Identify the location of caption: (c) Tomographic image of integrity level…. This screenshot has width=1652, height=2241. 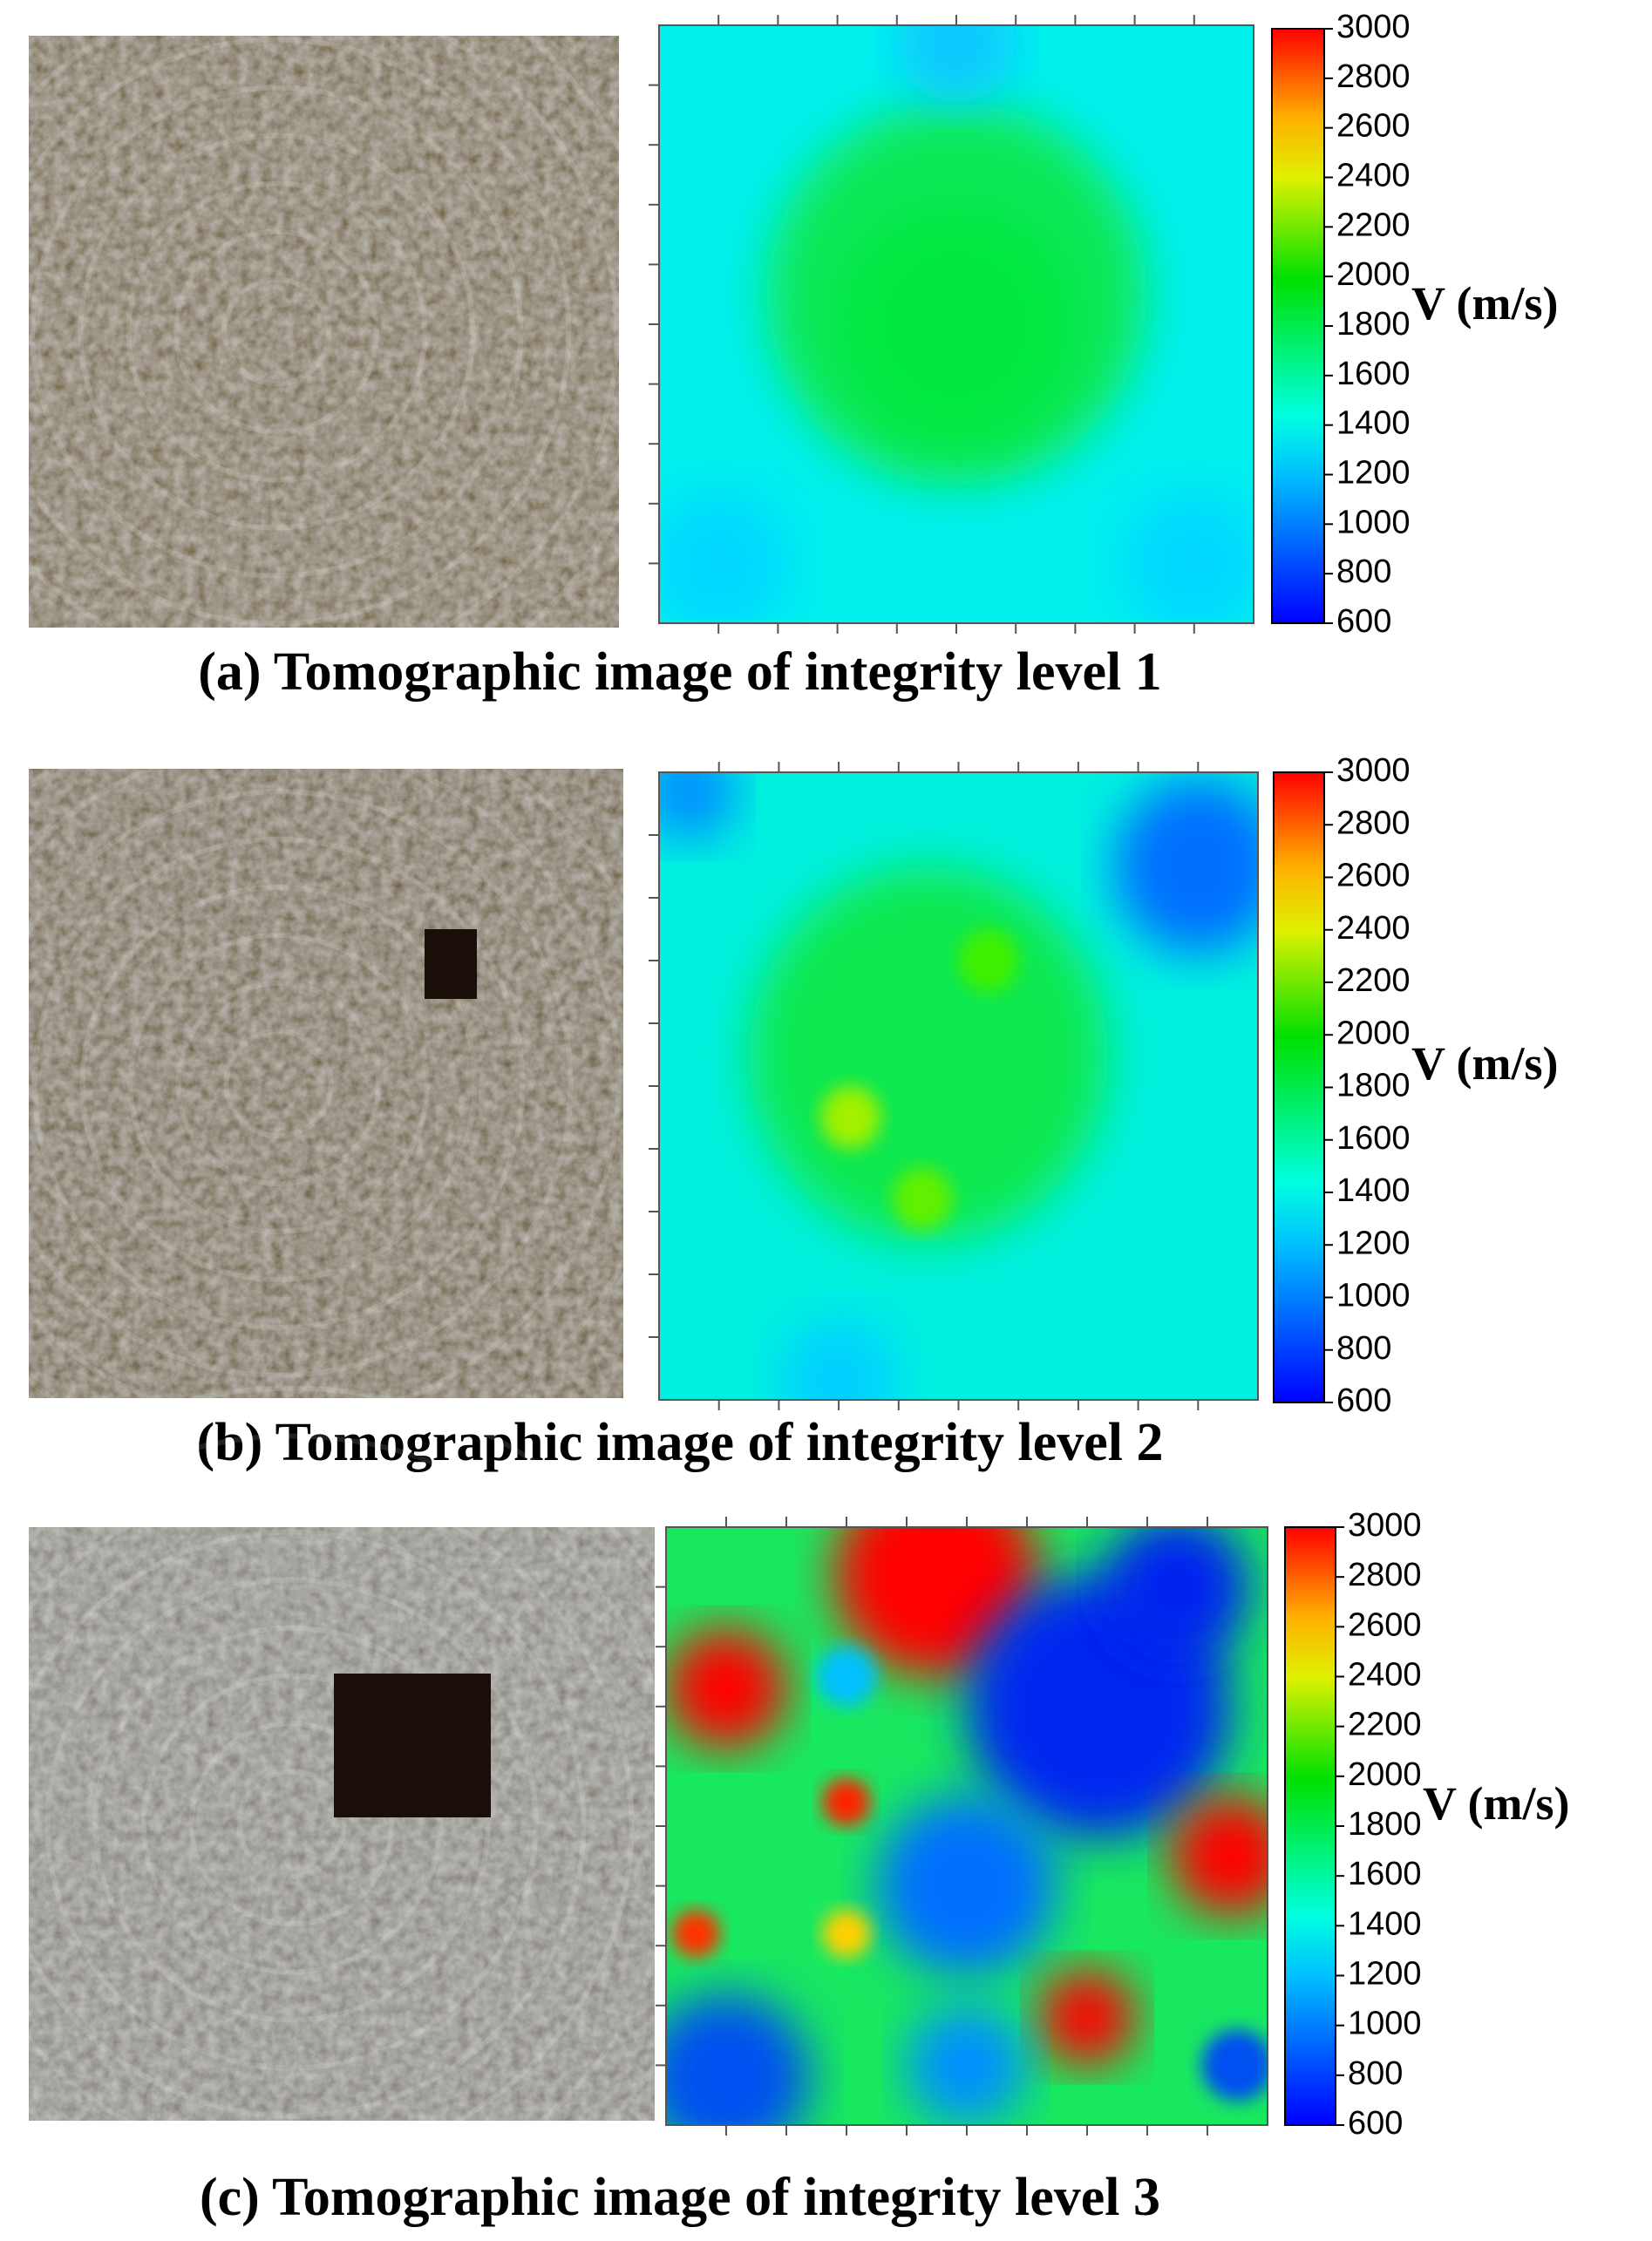
(680, 2197).